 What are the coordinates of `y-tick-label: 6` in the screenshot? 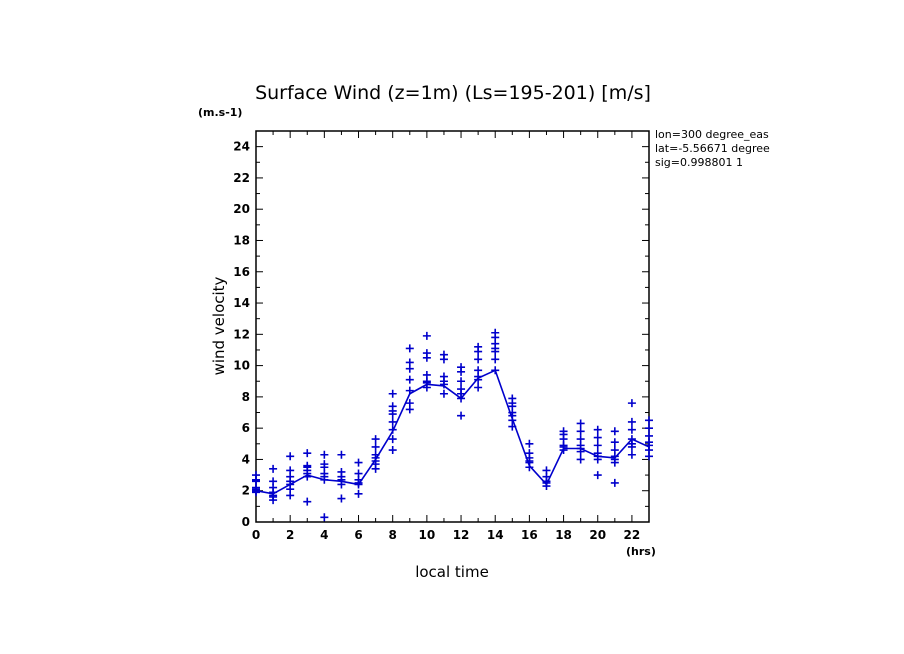 It's located at (246, 428).